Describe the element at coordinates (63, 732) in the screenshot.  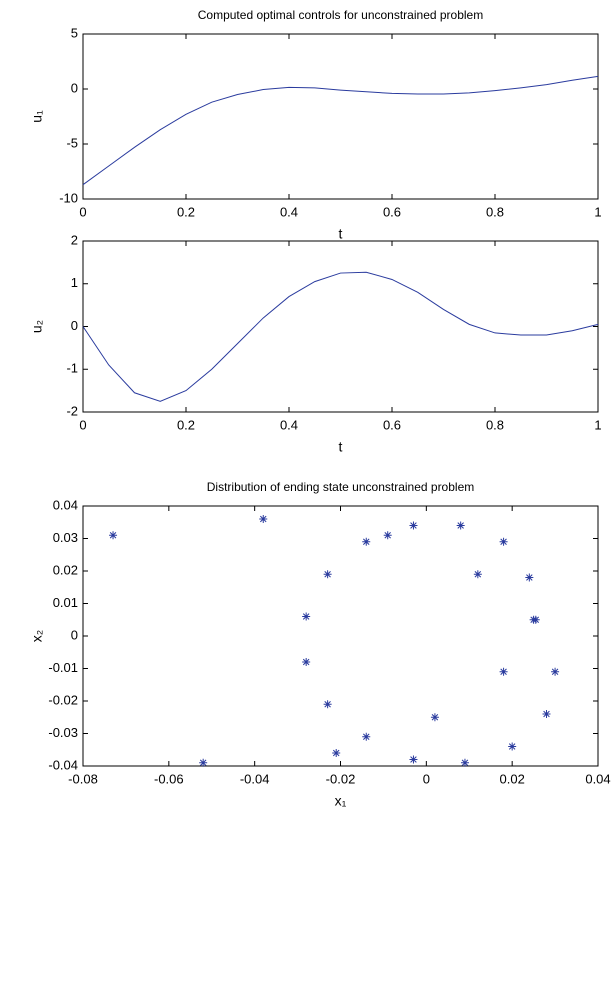
I see `y-tick-label: -0.03` at that location.